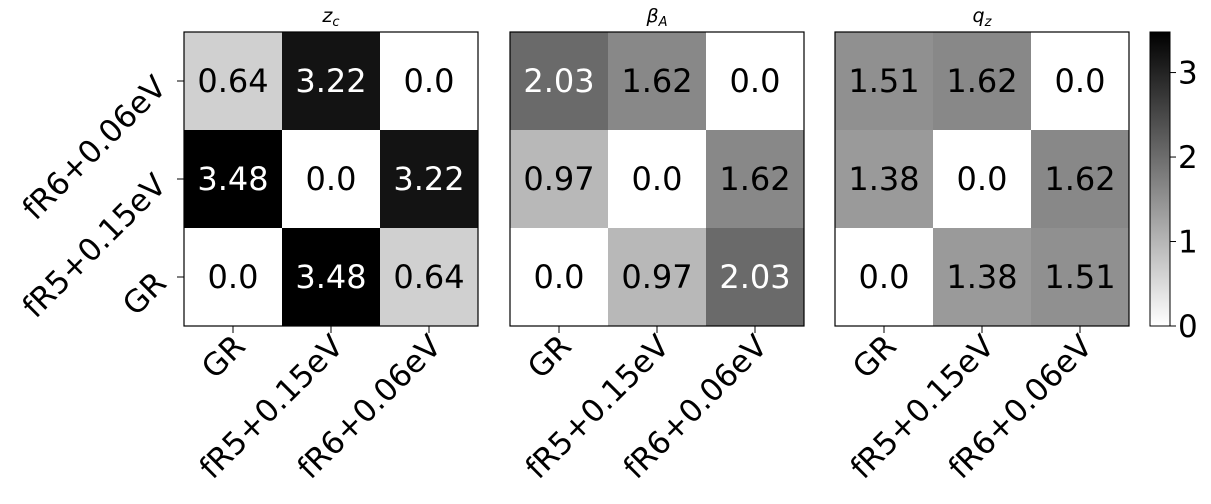  What do you see at coordinates (983, 17) in the screenshot?
I see `panel-title: qz` at bounding box center [983, 17].